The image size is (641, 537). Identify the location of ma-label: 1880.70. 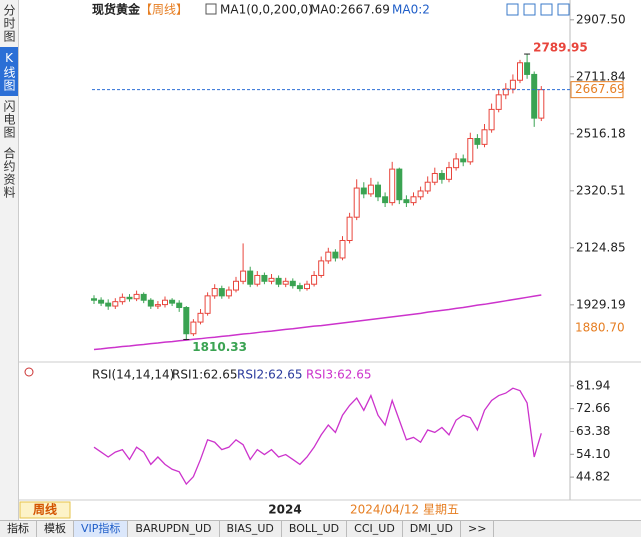
(600, 328).